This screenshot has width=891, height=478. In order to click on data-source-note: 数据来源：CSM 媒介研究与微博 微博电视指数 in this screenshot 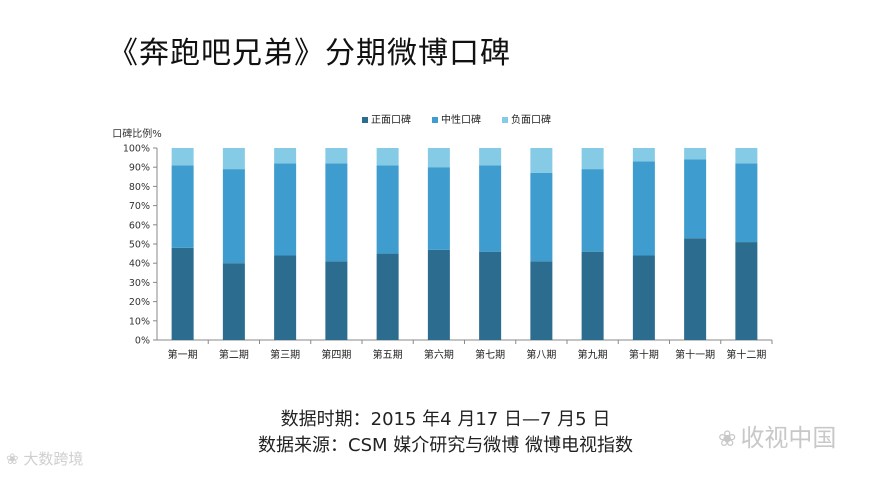, I will do `click(445, 445)`.